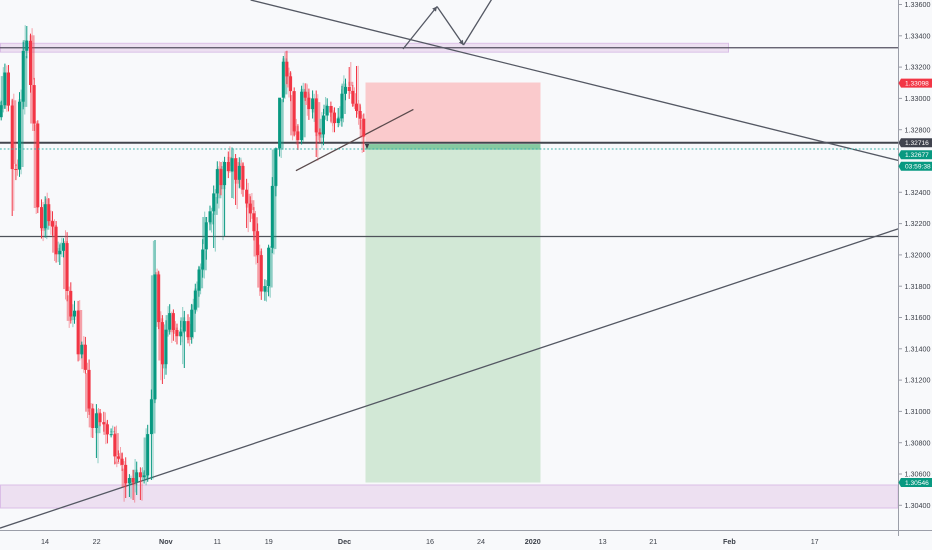 This screenshot has width=932, height=550. Describe the element at coordinates (918, 348) in the screenshot. I see `svg-text: 1.31400` at that location.